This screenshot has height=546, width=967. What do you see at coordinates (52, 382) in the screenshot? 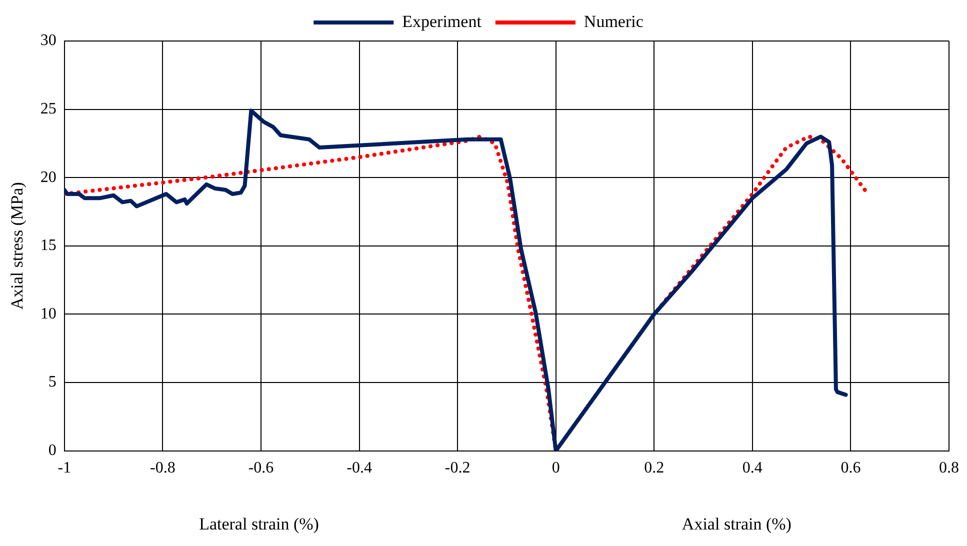
I see `y-tick-label: 5` at bounding box center [52, 382].